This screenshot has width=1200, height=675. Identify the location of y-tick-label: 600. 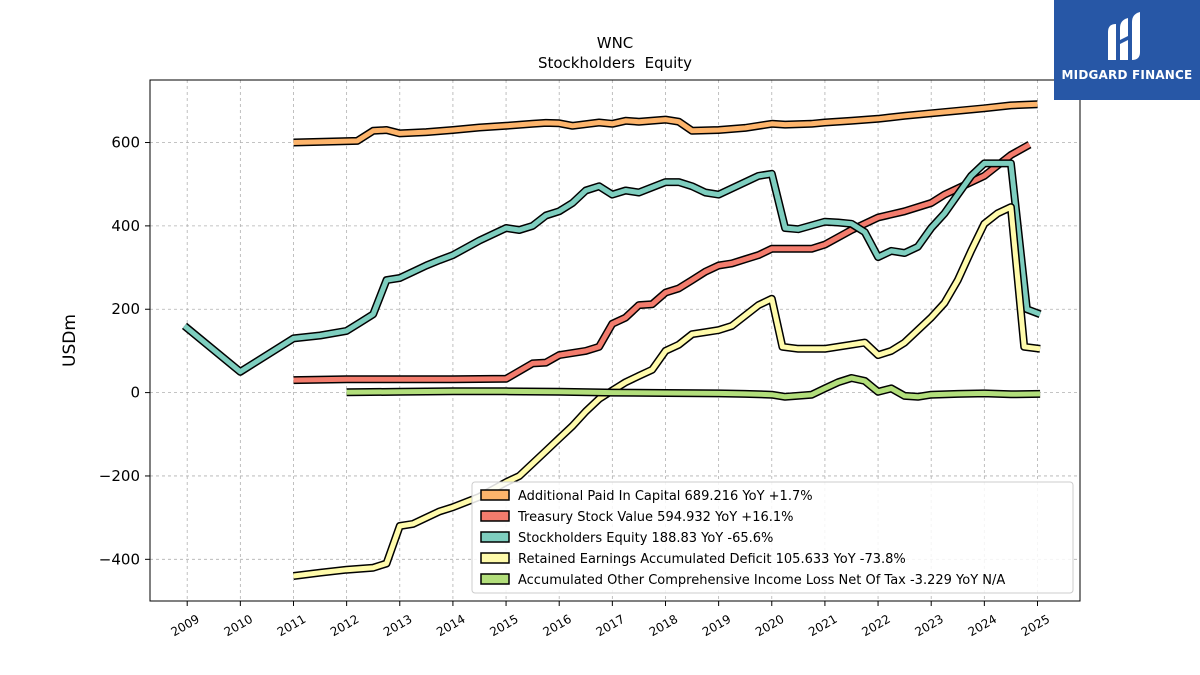
(125, 143).